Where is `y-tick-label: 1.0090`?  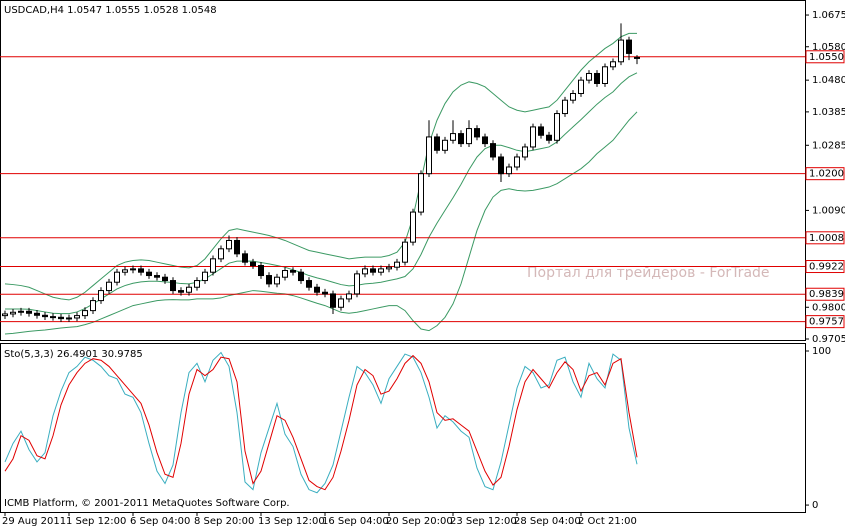
y-tick-label: 1.0090 is located at coordinates (828, 210).